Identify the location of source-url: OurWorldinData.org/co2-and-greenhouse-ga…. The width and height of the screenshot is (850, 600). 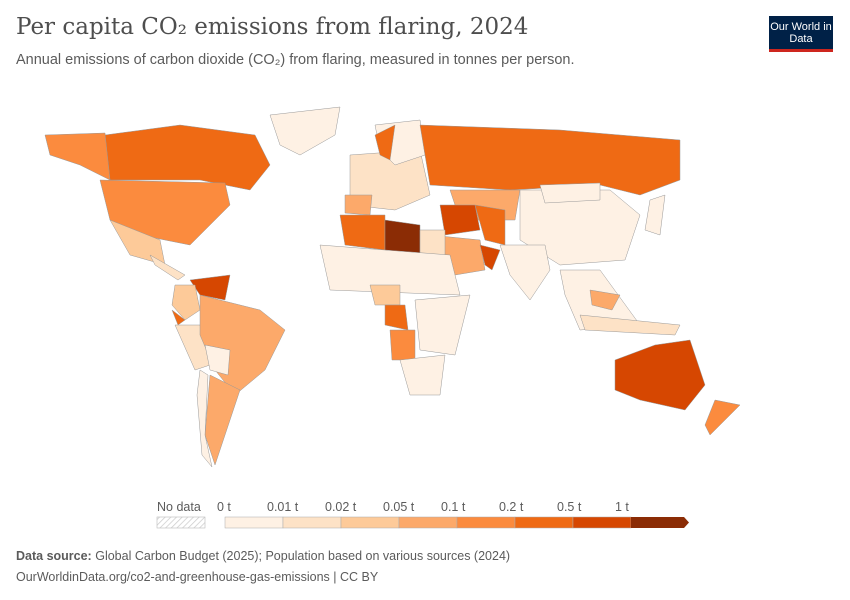
(197, 577).